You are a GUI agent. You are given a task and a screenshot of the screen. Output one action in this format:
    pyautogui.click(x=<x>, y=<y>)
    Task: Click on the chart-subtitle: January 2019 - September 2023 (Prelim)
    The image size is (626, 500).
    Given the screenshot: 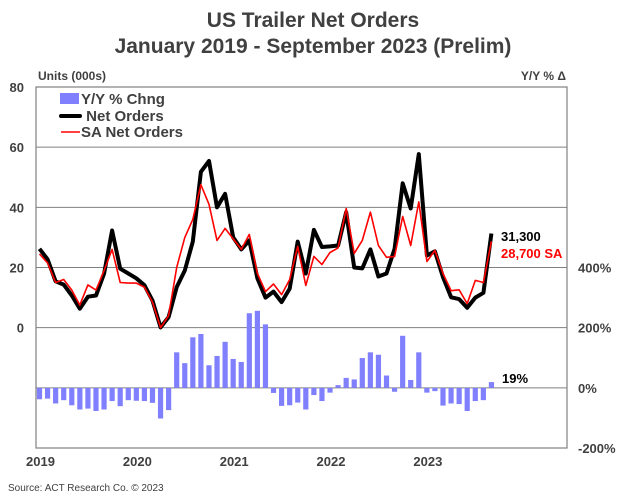 What is the action you would take?
    pyautogui.click(x=313, y=46)
    